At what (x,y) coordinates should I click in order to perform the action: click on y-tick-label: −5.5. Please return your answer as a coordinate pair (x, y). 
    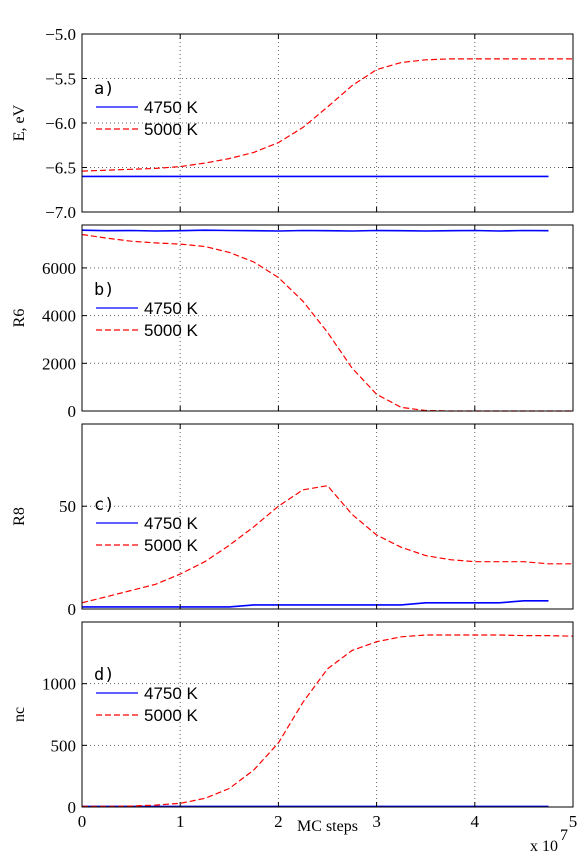
    Looking at the image, I should click on (60, 79).